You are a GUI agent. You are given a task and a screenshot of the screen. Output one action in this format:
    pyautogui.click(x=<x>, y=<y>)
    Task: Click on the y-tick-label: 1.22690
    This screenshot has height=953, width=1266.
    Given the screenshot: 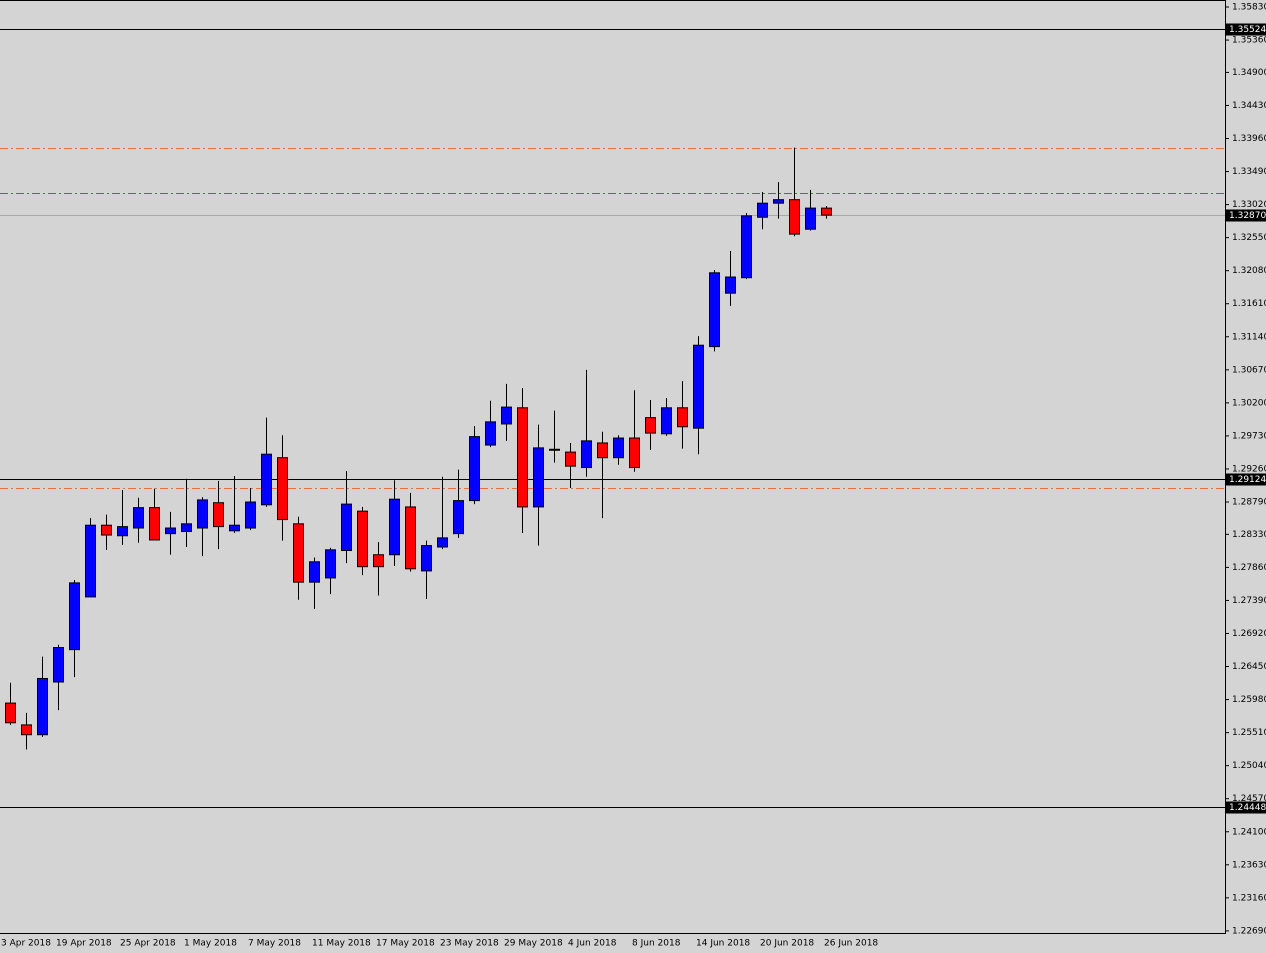 What is the action you would take?
    pyautogui.click(x=1249, y=931)
    